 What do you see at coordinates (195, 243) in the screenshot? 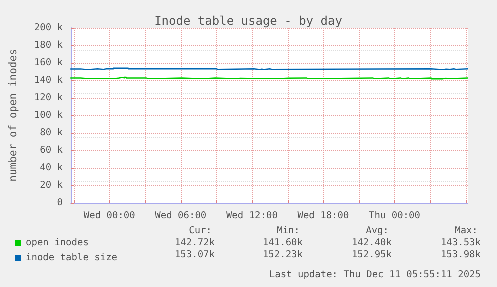
I see `text: 142.72k` at bounding box center [195, 243].